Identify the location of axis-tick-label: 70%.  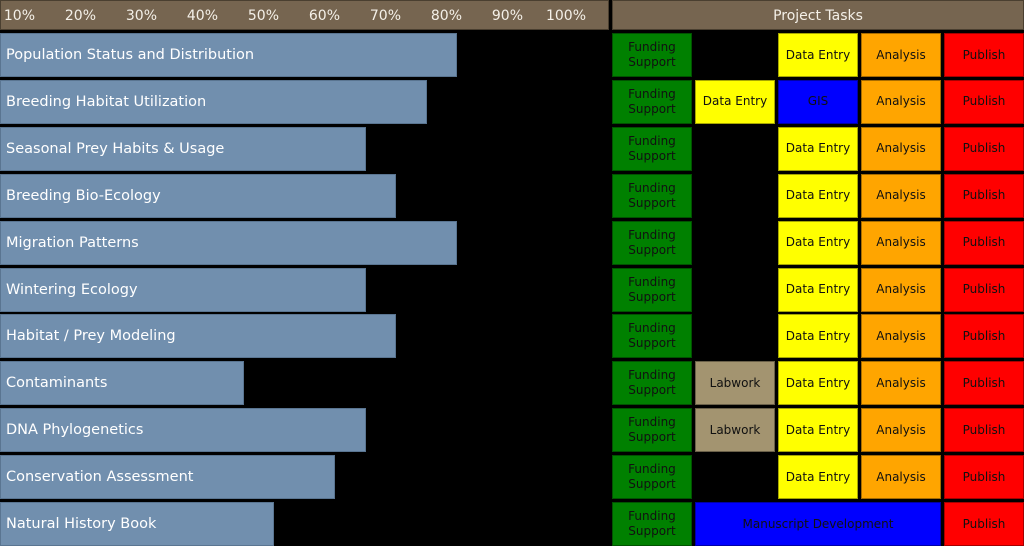
(385, 16).